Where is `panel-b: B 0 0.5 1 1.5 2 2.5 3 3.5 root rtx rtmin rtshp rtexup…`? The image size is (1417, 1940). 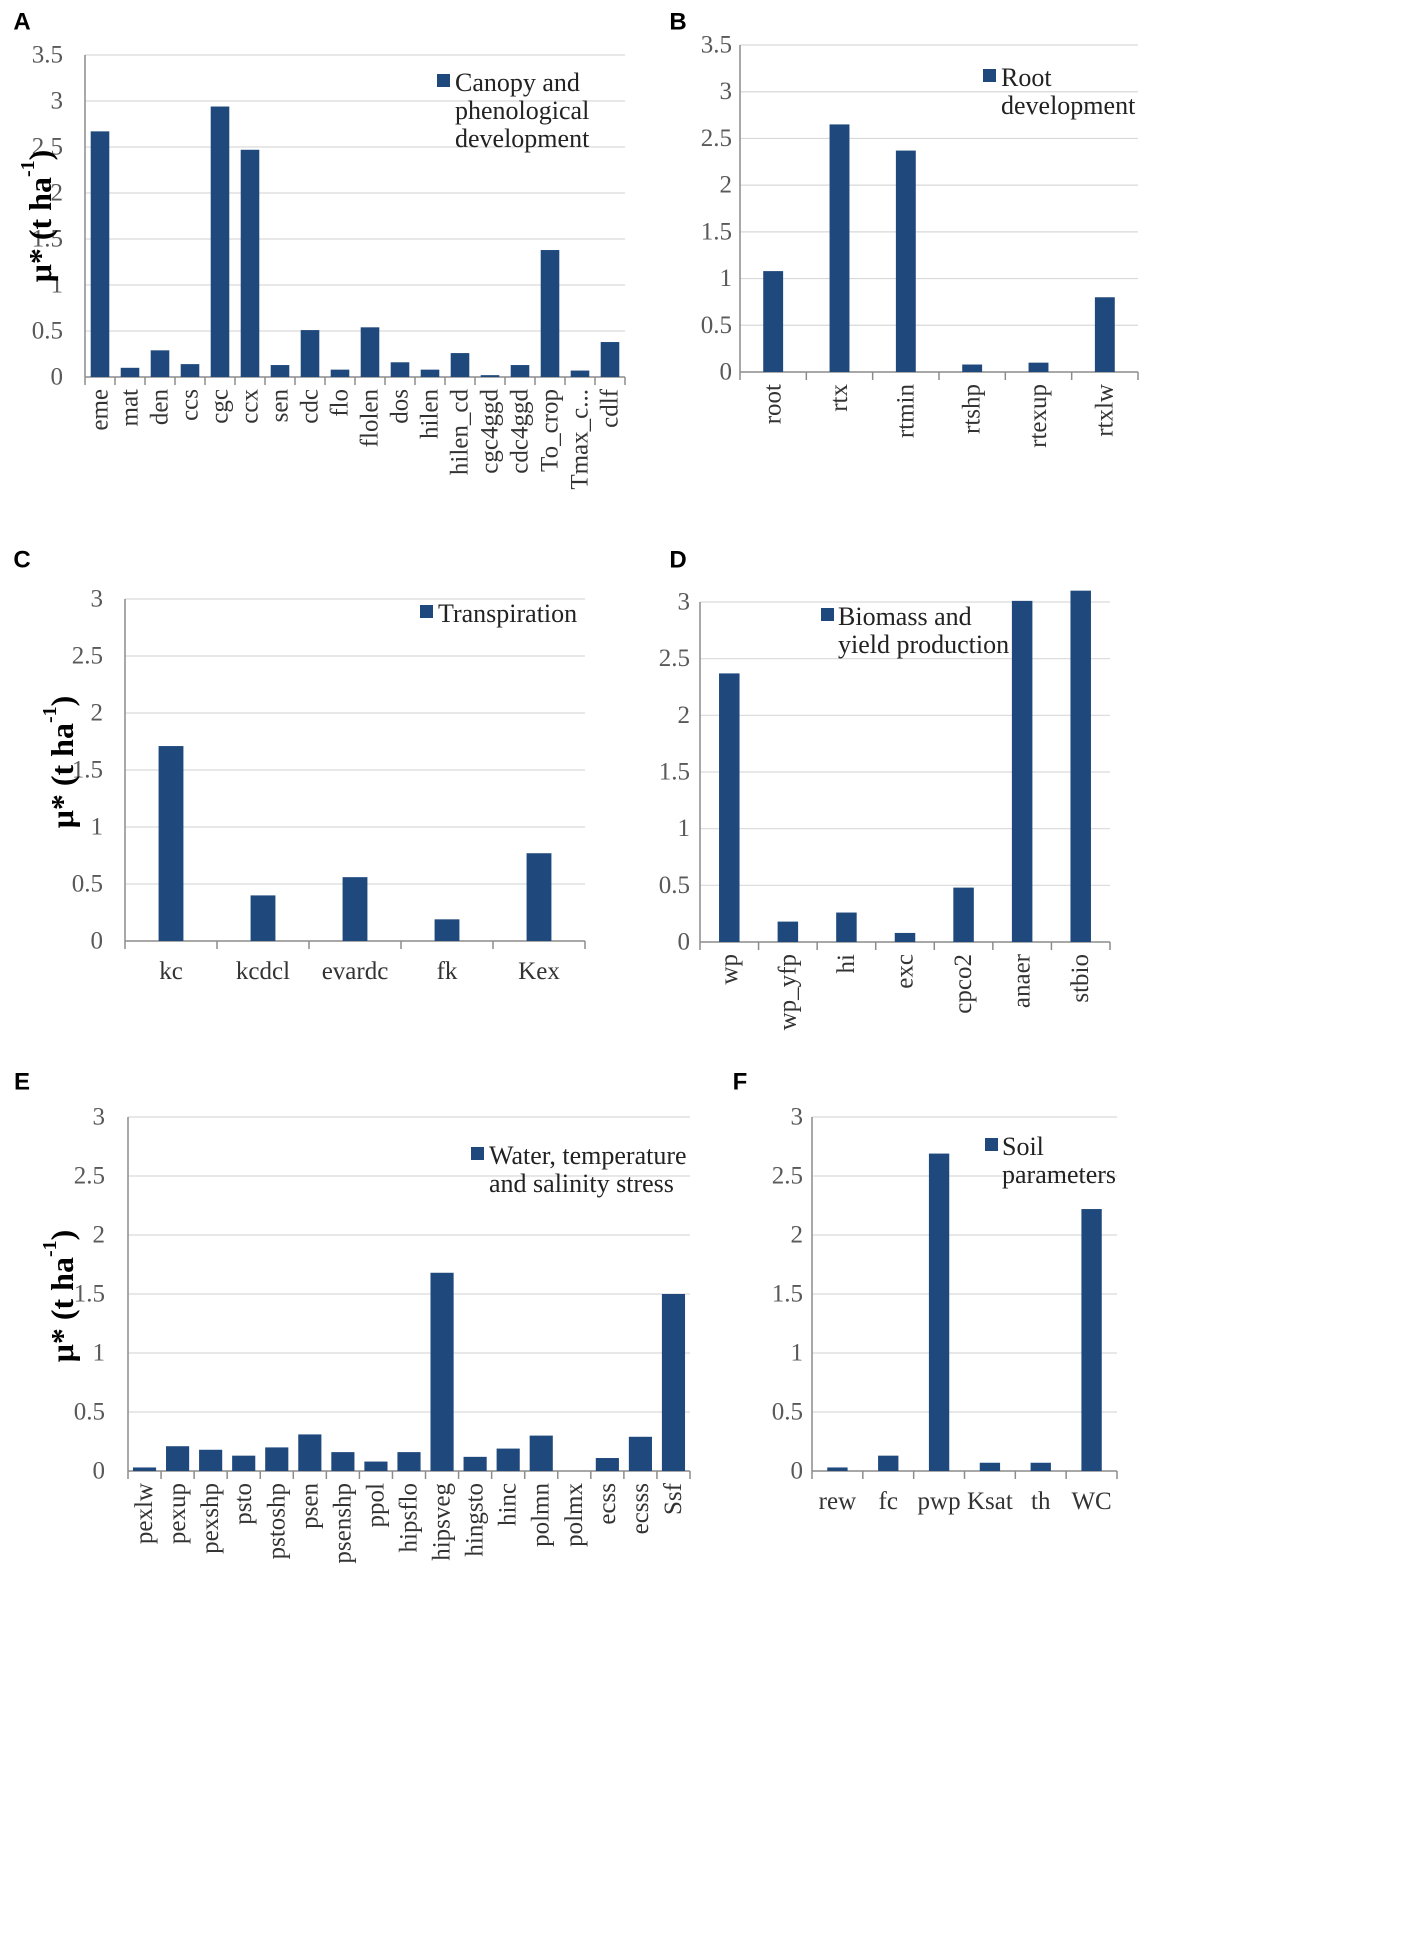 panel-b: B 0 0.5 1 1.5 2 2.5 3 3.5 root rtx rtmin rtshp rtexup… is located at coordinates (904, 228).